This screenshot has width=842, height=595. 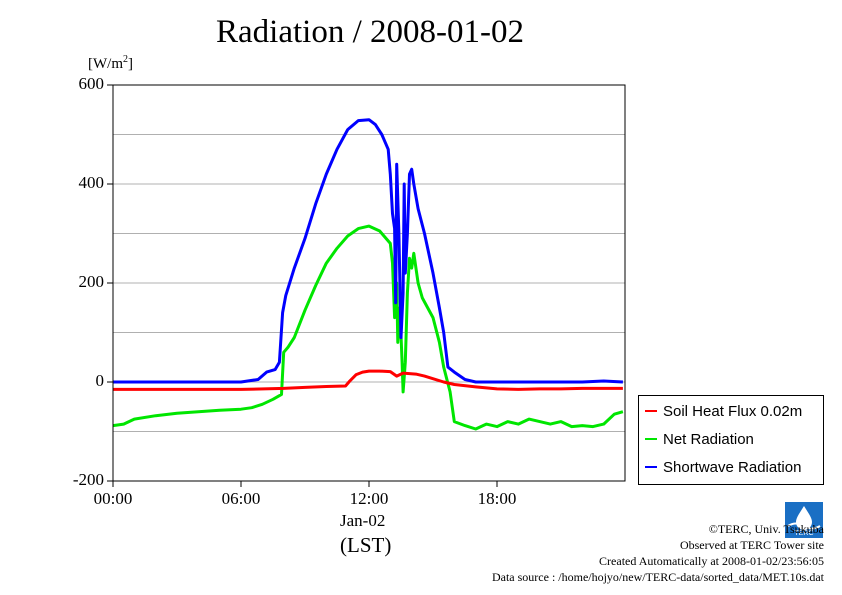 I want to click on x-tick-label: 06:00, so click(x=241, y=498).